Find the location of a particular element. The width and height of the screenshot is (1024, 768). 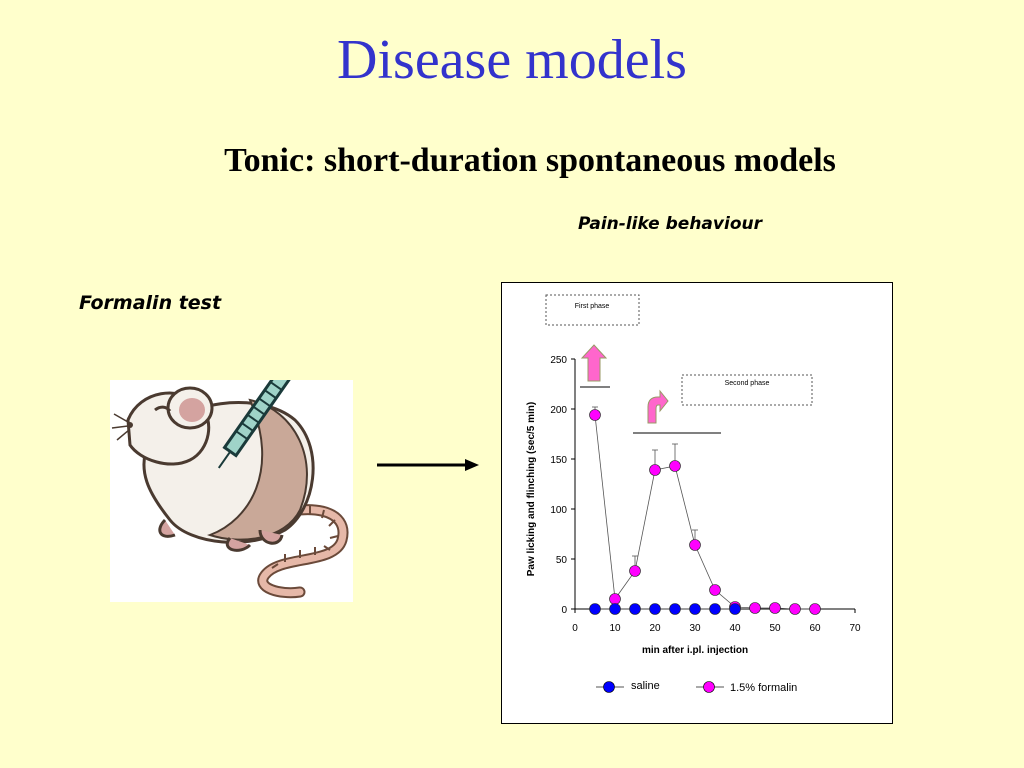

x-tick-label: 20 is located at coordinates (655, 628).